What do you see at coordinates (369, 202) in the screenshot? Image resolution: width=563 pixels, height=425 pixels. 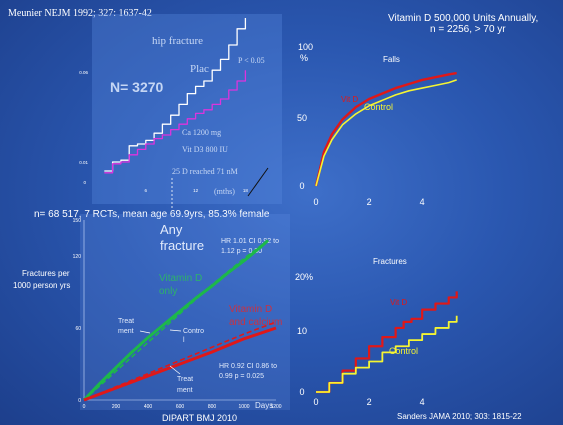 I see `falls-xtick-1: 2` at bounding box center [369, 202].